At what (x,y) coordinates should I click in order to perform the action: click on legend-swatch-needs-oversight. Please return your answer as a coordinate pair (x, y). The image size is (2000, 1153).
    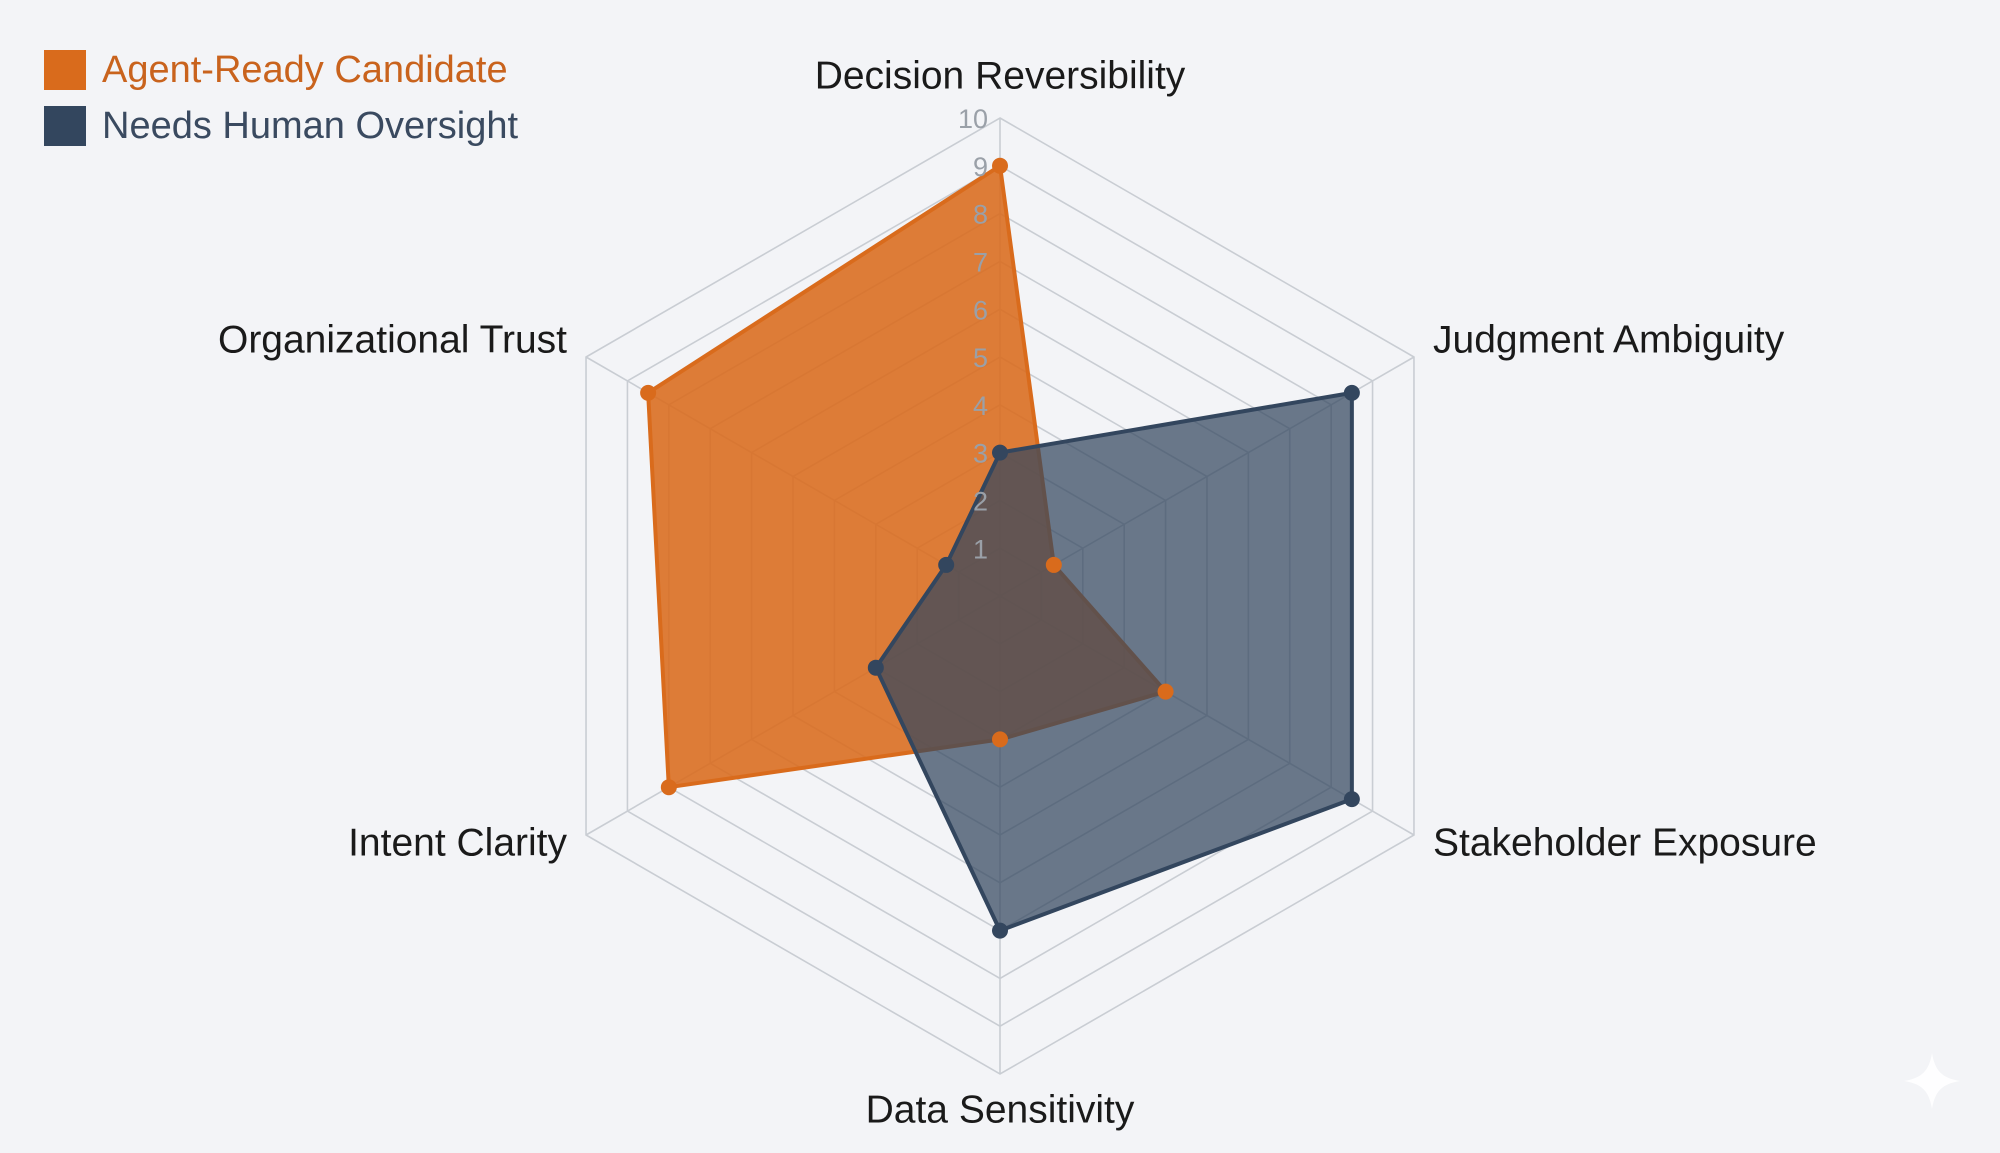
    Looking at the image, I should click on (65, 126).